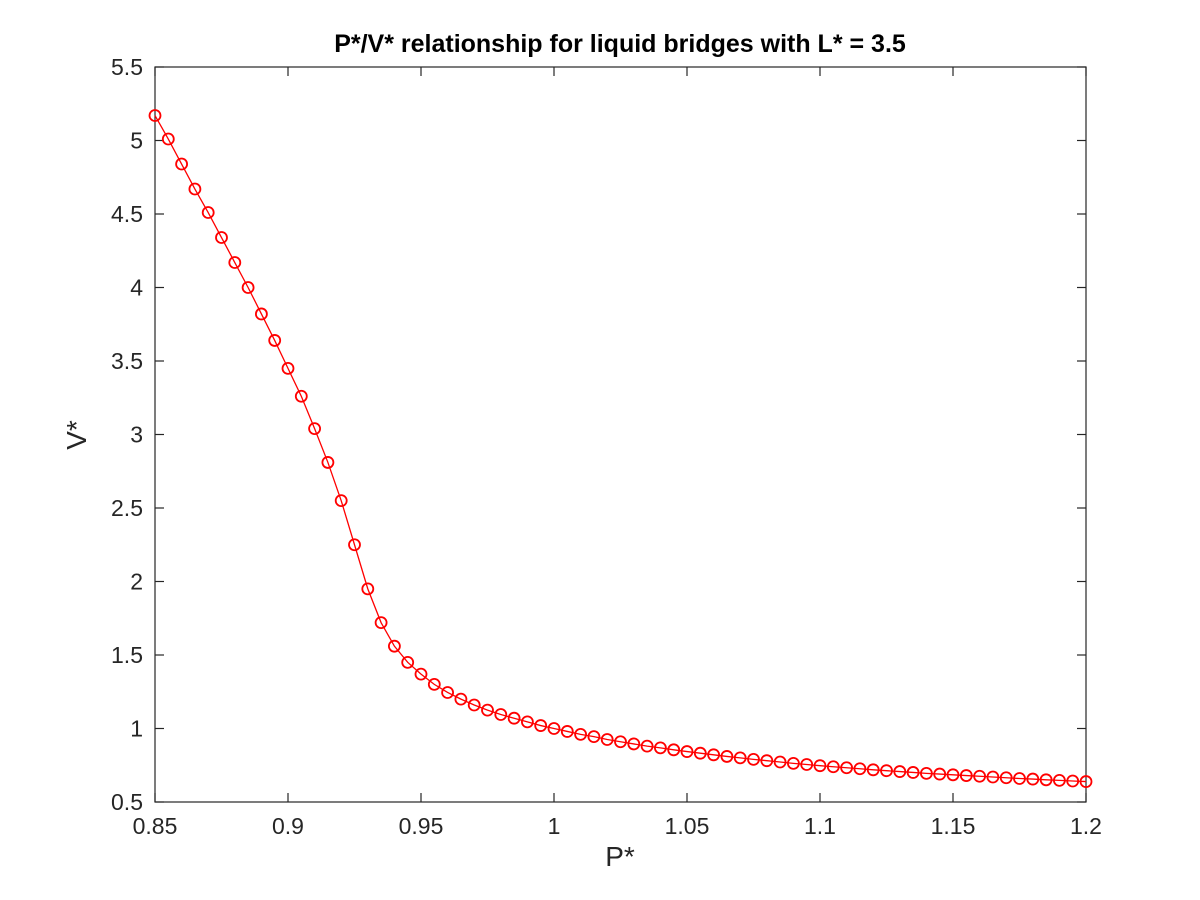 Image resolution: width=1200 pixels, height=900 pixels. I want to click on x-tick-label: 0.9, so click(288, 826).